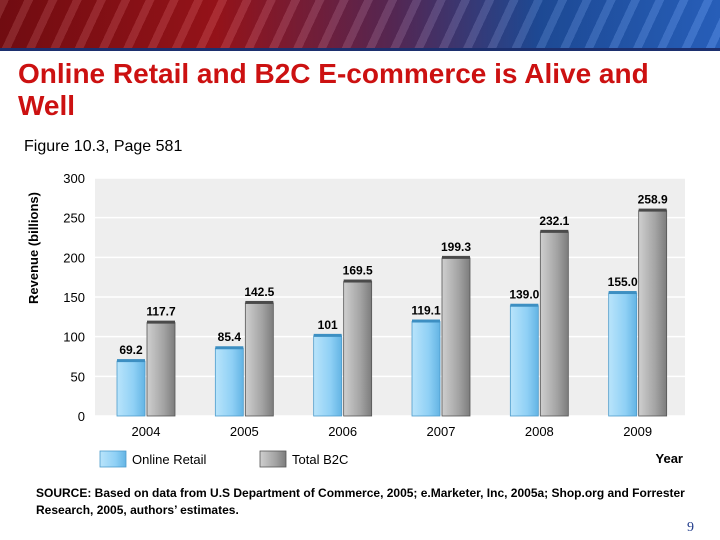 The height and width of the screenshot is (540, 720). What do you see at coordinates (328, 325) in the screenshot?
I see `data-label: 101` at bounding box center [328, 325].